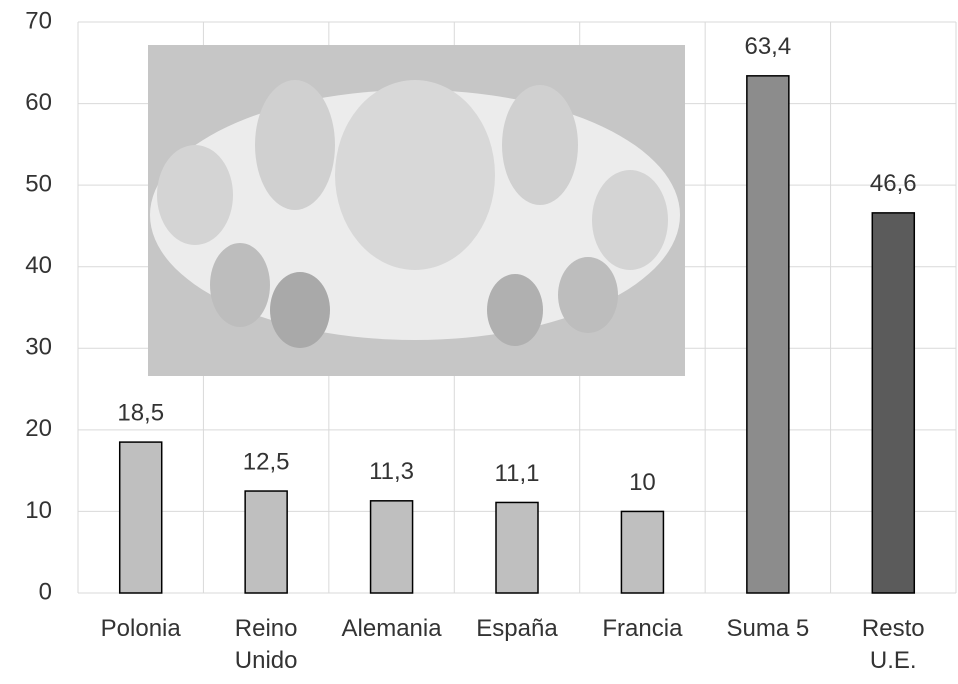 This screenshot has height=684, width=958. Describe the element at coordinates (38, 183) in the screenshot. I see `y-tick-label: 50` at that location.